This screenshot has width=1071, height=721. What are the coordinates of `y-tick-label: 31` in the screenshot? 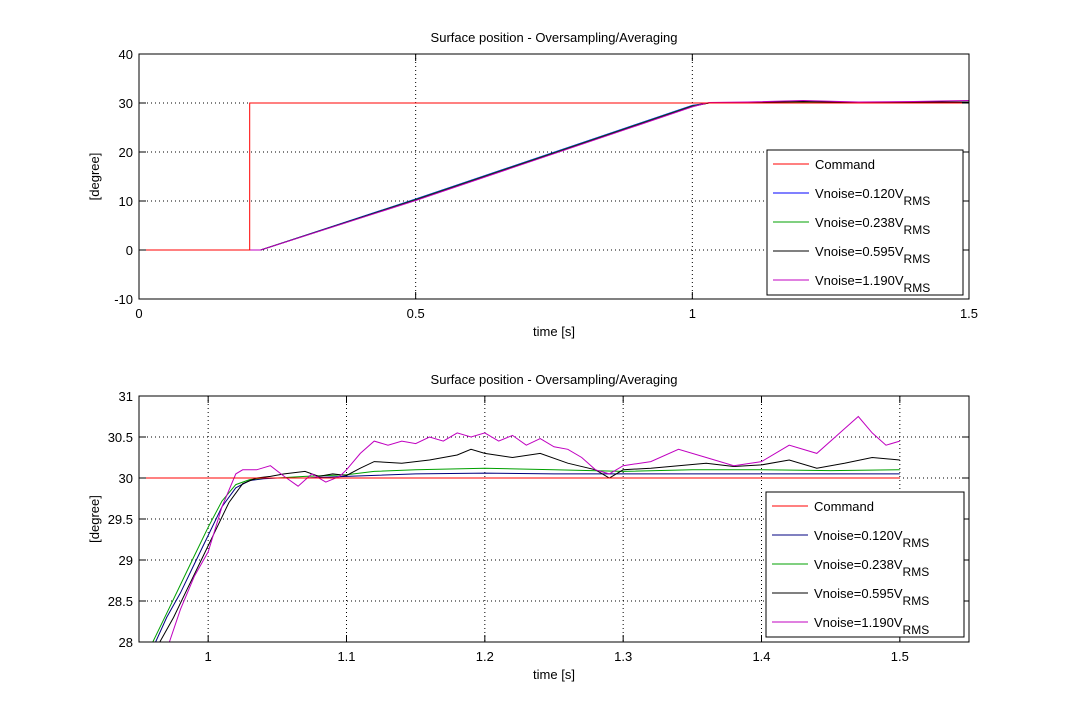 It's located at (126, 396).